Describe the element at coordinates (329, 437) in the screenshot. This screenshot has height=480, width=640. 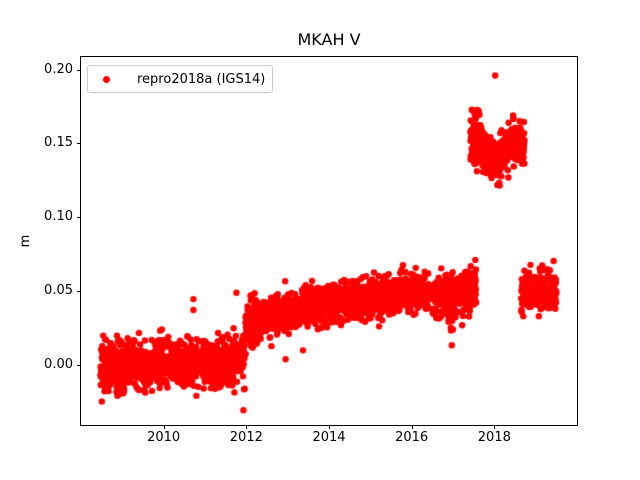
I see `x-tick-label: 2014` at that location.